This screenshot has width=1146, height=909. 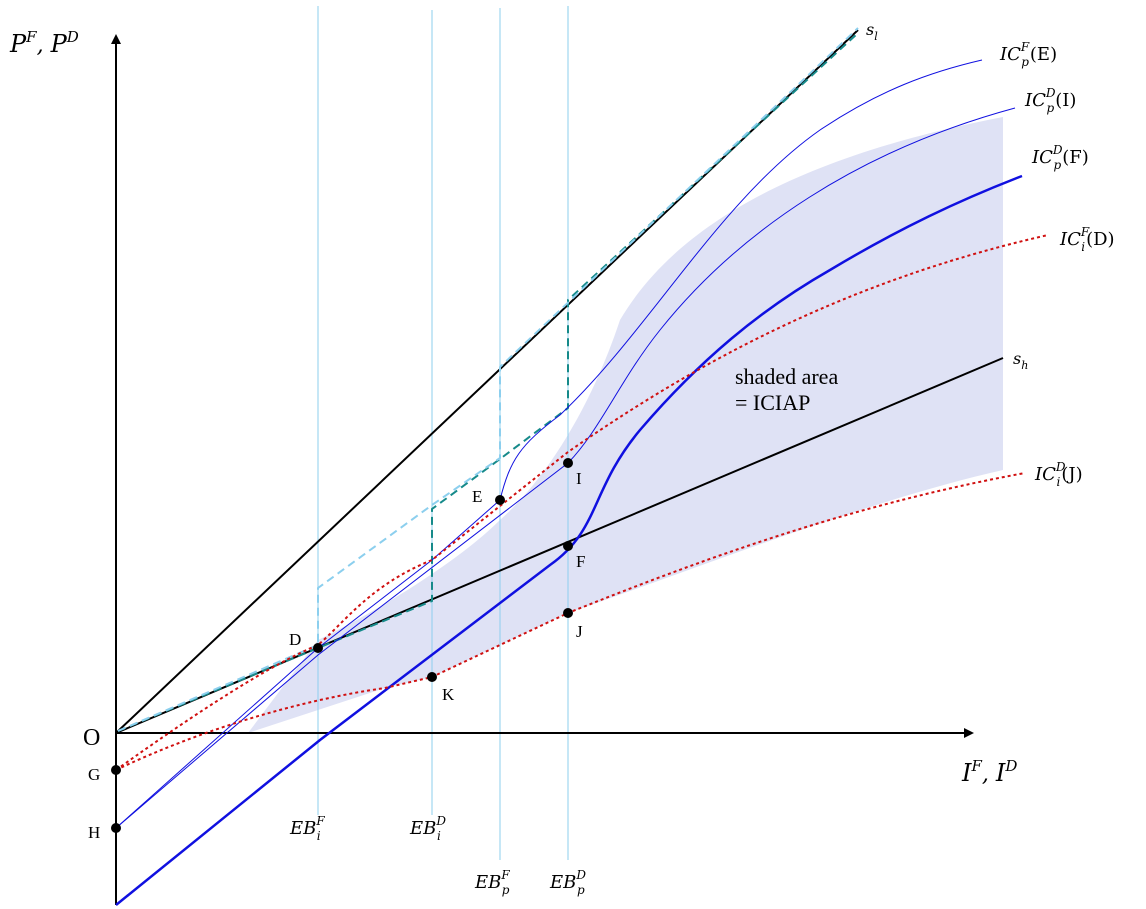 I want to click on sh-label: sh, so click(x=1020, y=360).